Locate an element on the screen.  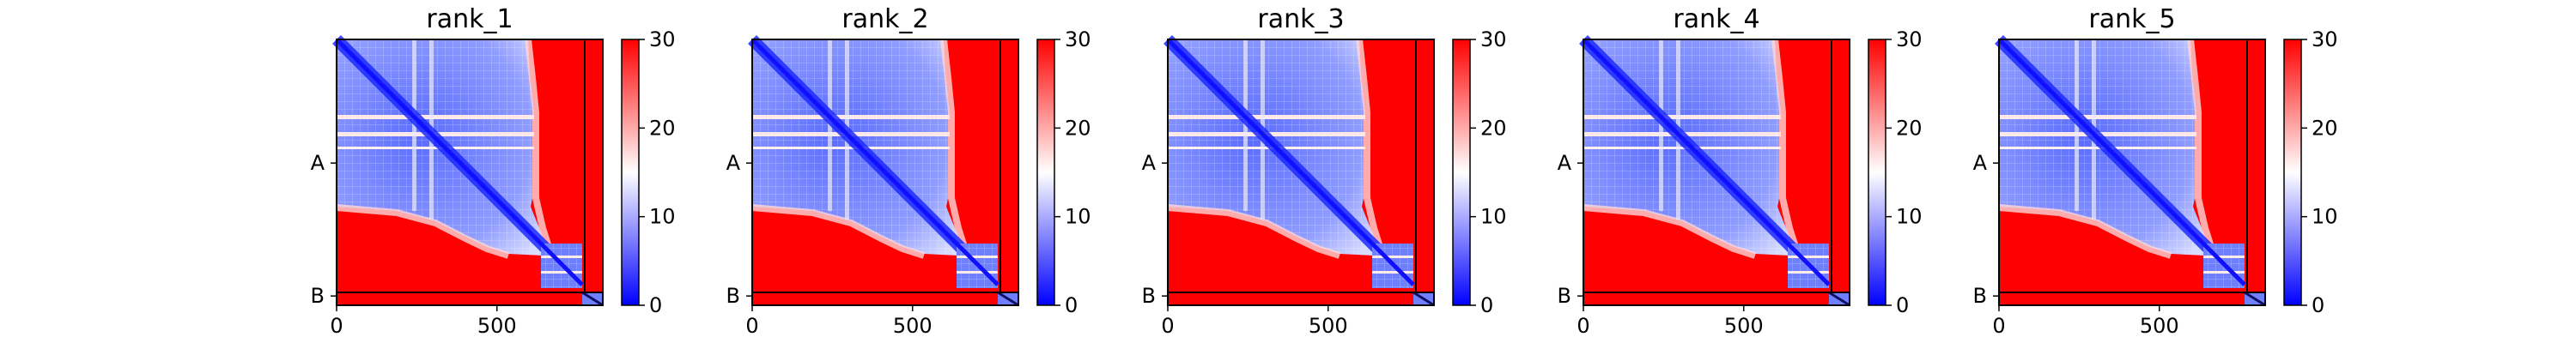
panel-title: rank_3 is located at coordinates (1301, 19).